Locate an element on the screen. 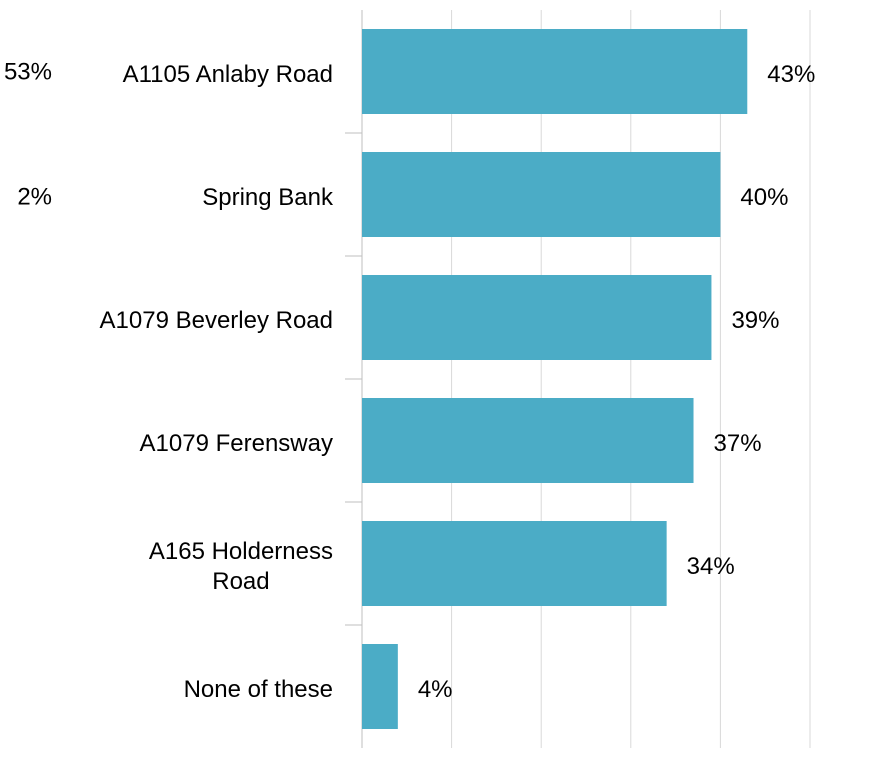 This screenshot has width=875, height=759. value-label: 37% is located at coordinates (738, 443).